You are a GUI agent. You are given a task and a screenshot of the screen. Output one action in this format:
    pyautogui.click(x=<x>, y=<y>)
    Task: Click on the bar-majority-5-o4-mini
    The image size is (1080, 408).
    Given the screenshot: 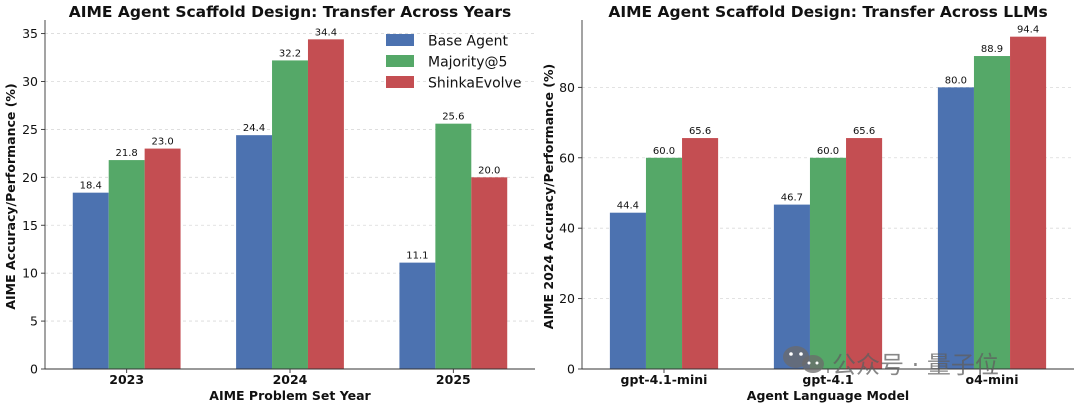 What is the action you would take?
    pyautogui.click(x=992, y=213)
    